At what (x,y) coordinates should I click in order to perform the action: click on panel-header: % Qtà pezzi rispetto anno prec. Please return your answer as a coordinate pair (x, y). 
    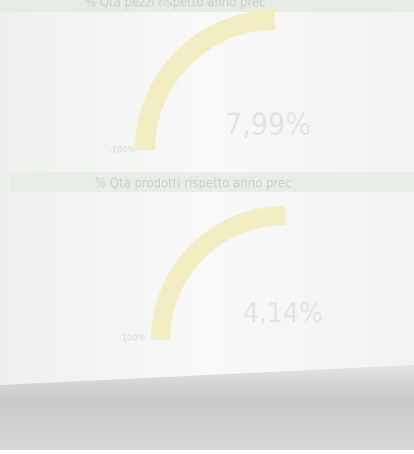
    Looking at the image, I should click on (175, 5).